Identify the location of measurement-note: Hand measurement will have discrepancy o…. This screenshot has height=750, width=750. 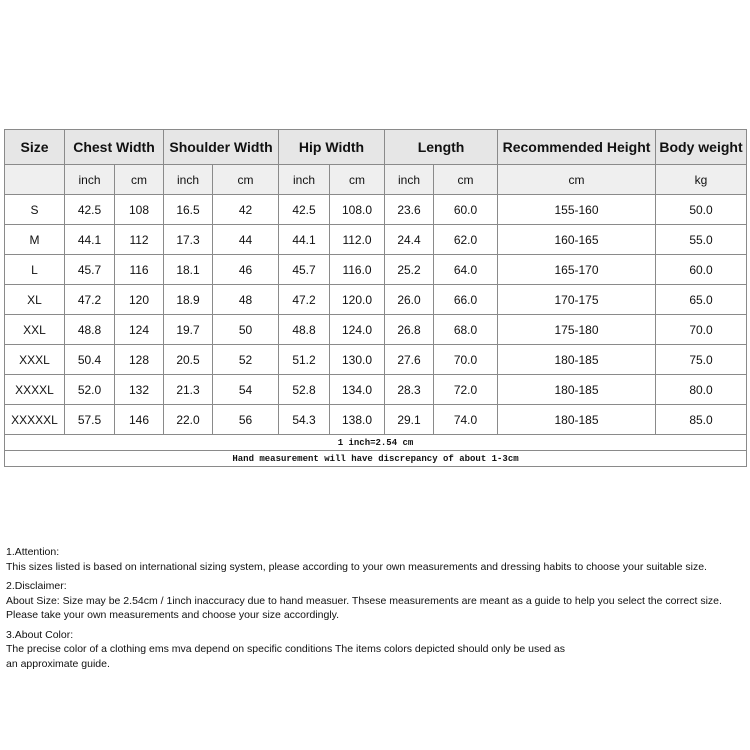
(375, 458).